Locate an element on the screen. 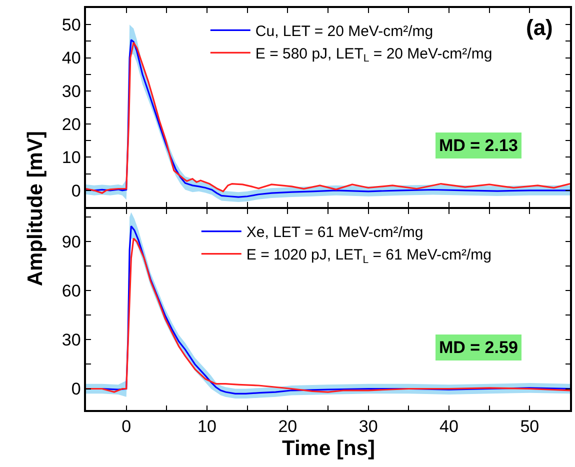 The image size is (575, 467). legend-label: E = 580 pJ, LET$_{L}$ = 20 MeV-cm²/mg is located at coordinates (373, 55).